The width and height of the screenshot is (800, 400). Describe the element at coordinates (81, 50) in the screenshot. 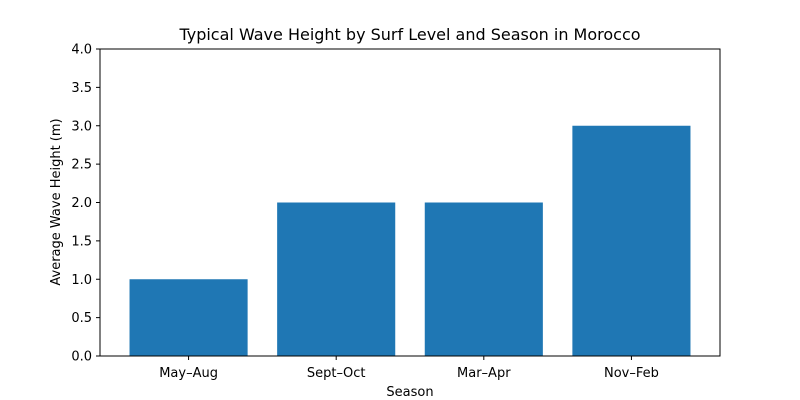

I see `y-tick-label-8: 4.0` at that location.